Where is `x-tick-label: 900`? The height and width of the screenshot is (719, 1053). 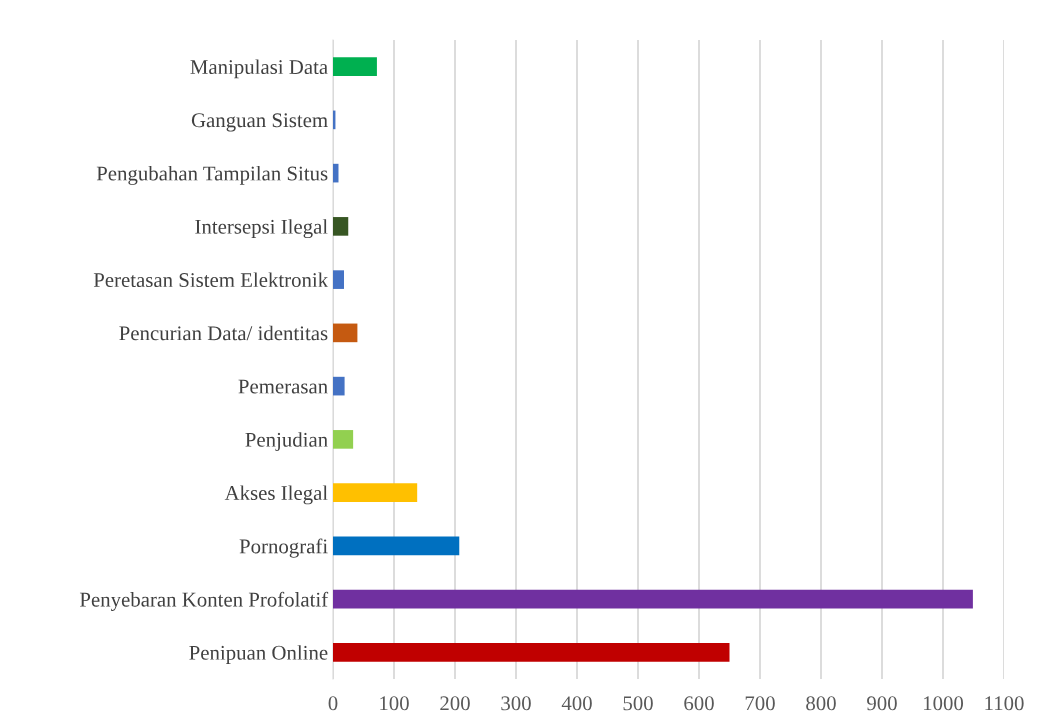
x-tick-label: 900 is located at coordinates (882, 703).